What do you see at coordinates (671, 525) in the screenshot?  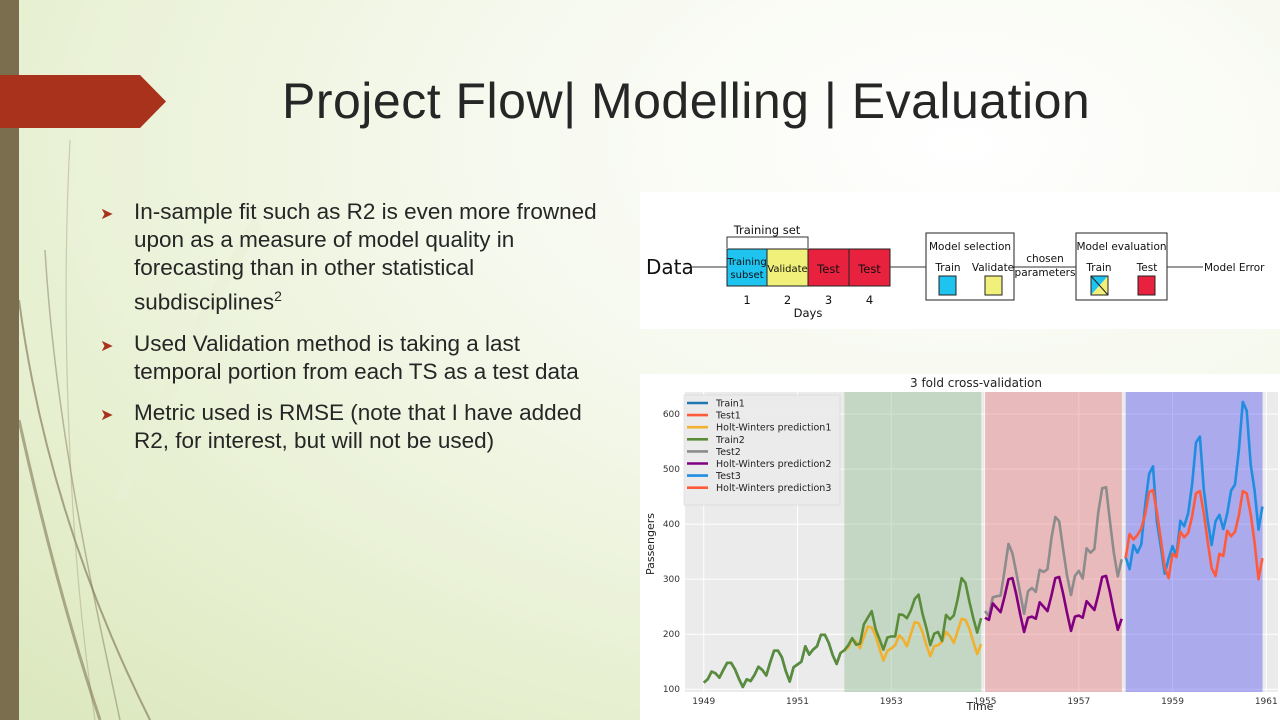 I see `y-tick-label: 400` at bounding box center [671, 525].